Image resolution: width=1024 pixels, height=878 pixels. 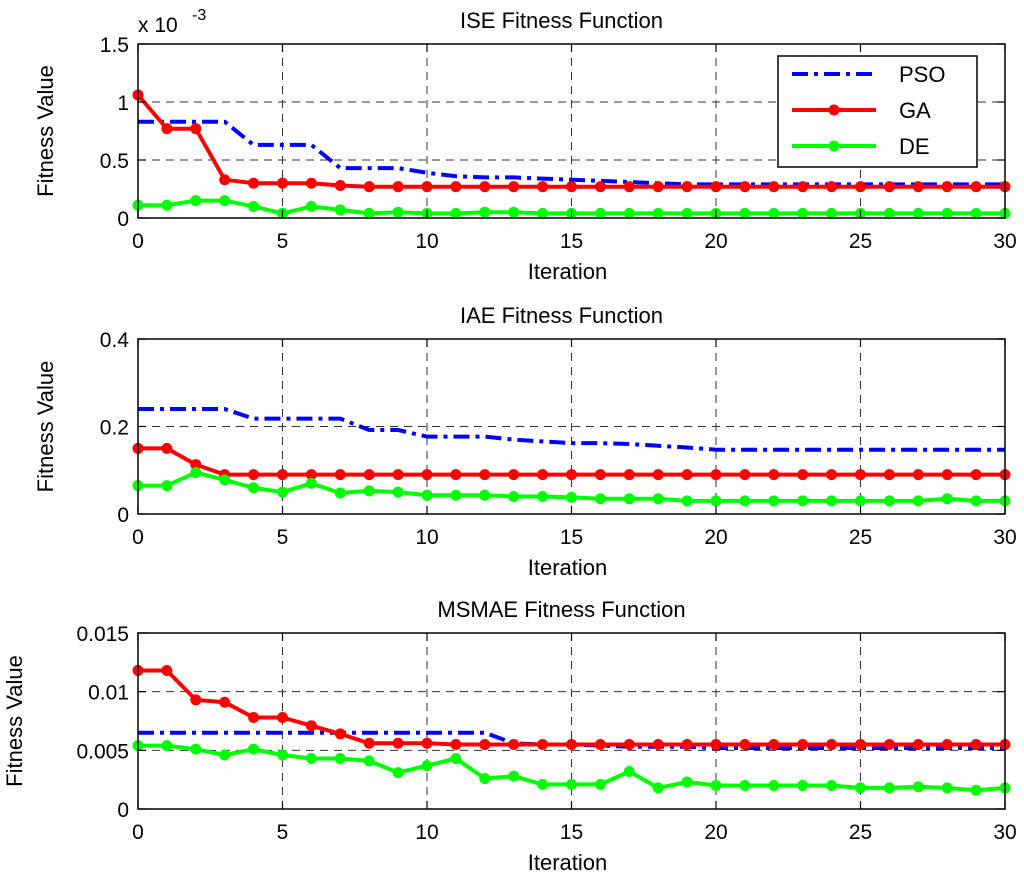 I want to click on x-tick-label: 30, so click(x=1004, y=832).